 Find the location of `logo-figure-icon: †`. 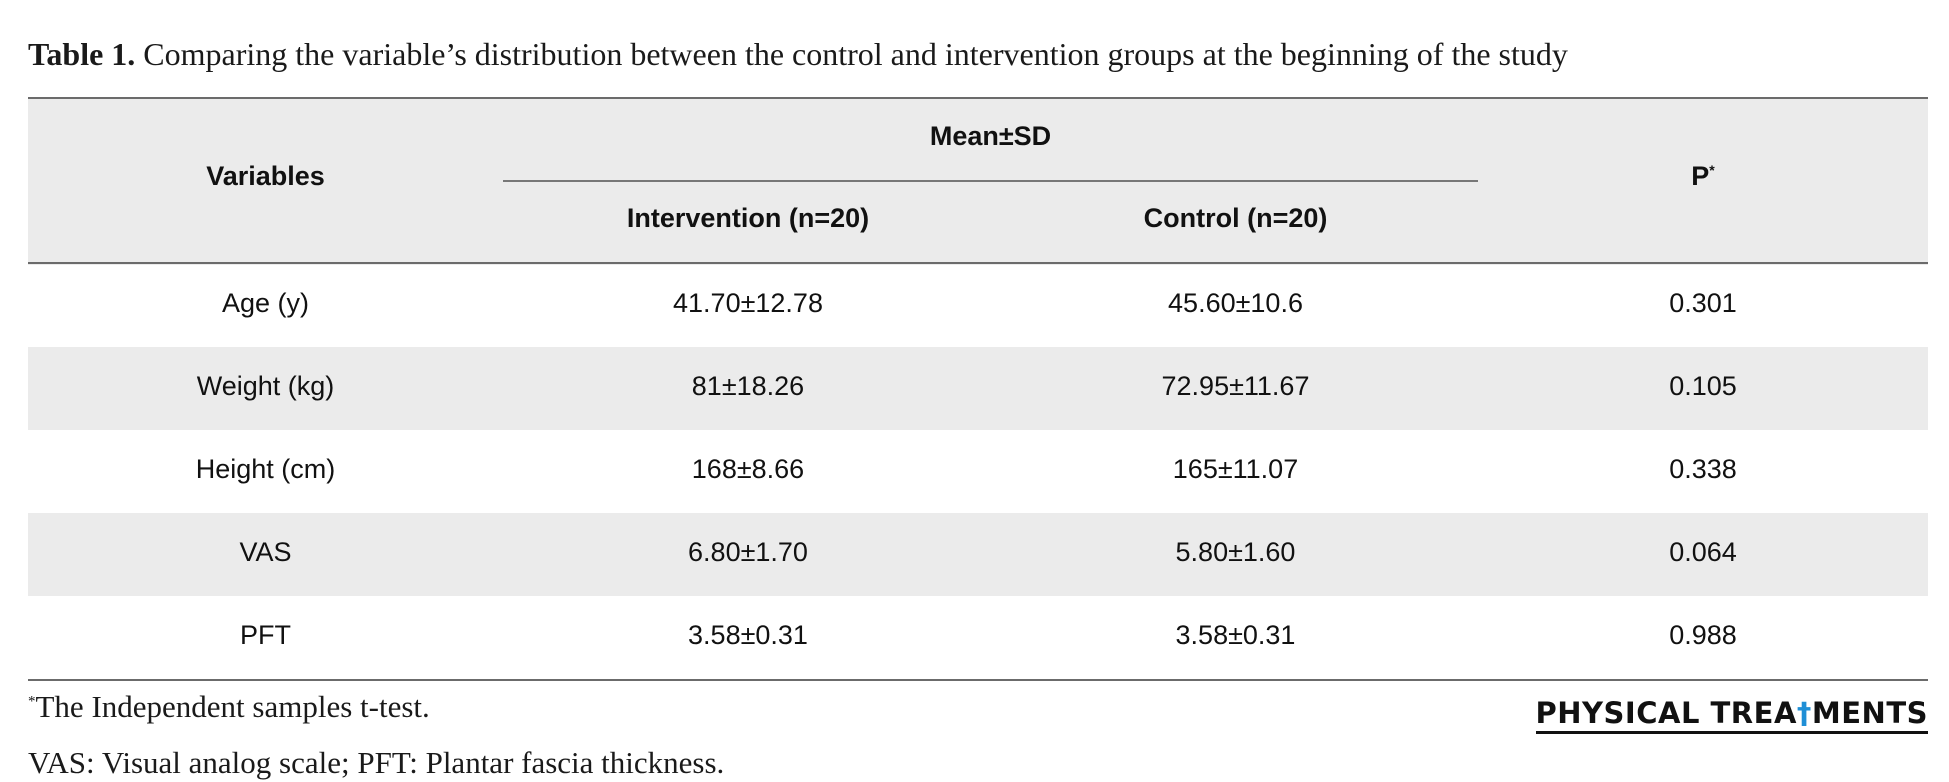

logo-figure-icon: † is located at coordinates (1804, 713).